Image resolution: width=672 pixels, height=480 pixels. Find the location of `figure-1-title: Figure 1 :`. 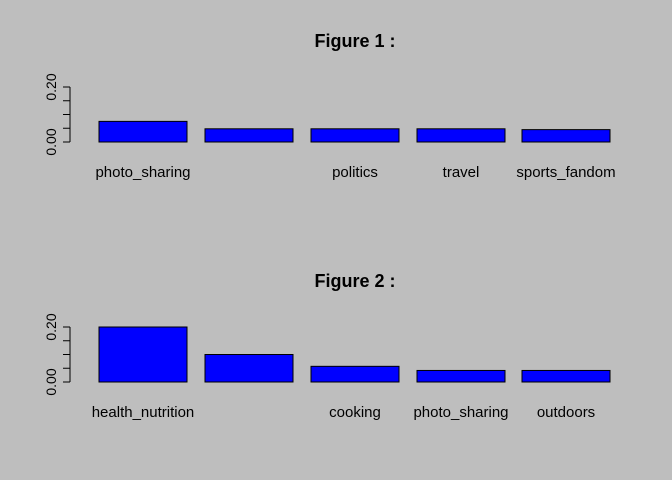

figure-1-title: Figure 1 : is located at coordinates (354, 41).